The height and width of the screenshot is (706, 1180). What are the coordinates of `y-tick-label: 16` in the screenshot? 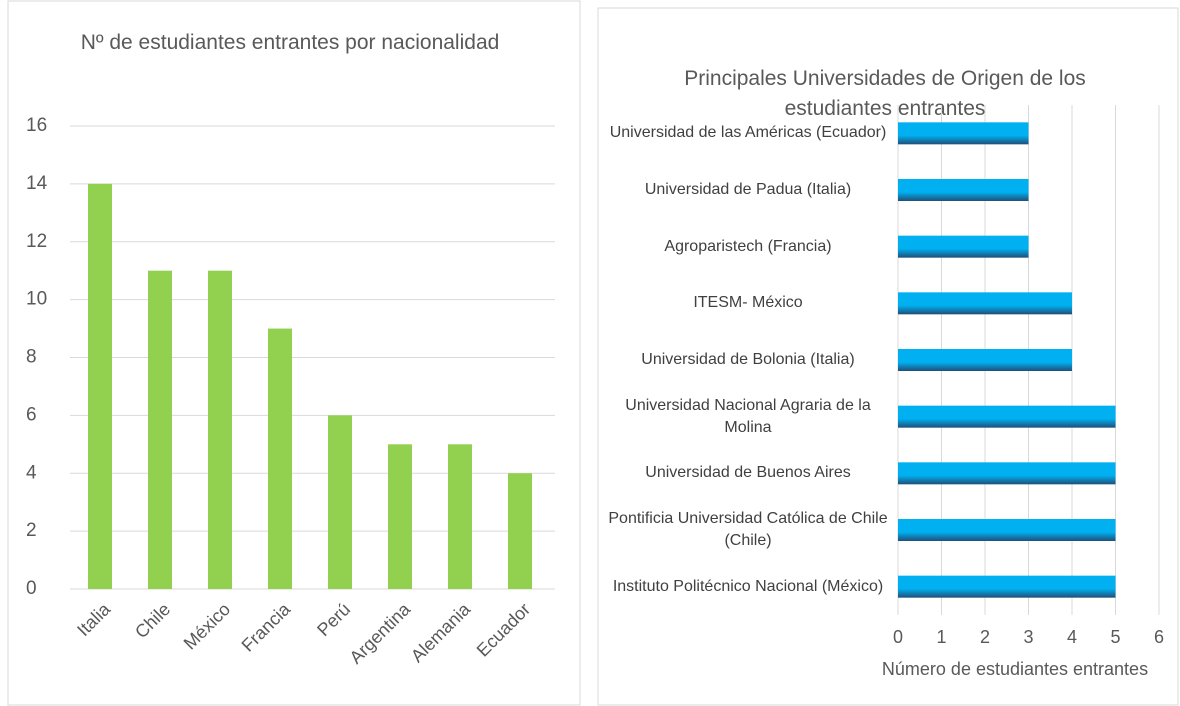 It's located at (36, 125).